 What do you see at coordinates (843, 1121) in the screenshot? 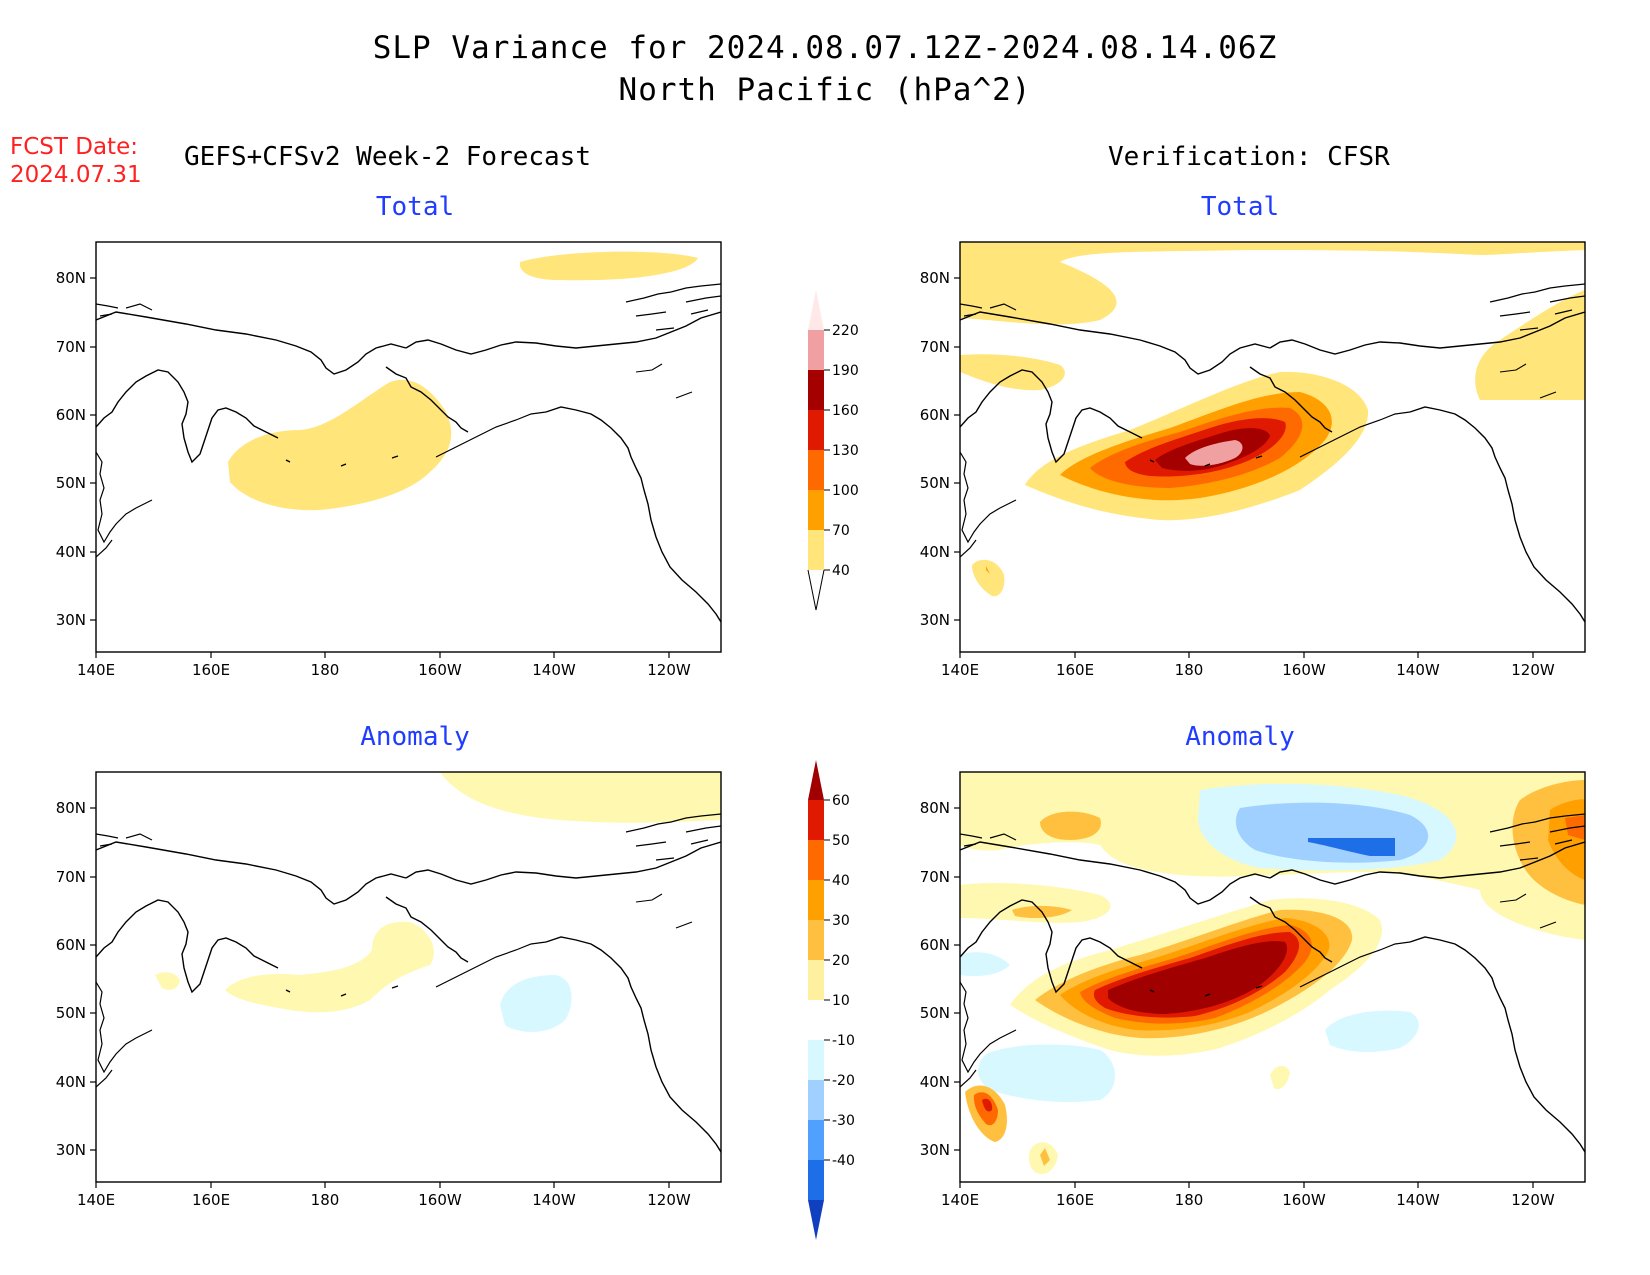
I see `colorbar-label: -30` at bounding box center [843, 1121].